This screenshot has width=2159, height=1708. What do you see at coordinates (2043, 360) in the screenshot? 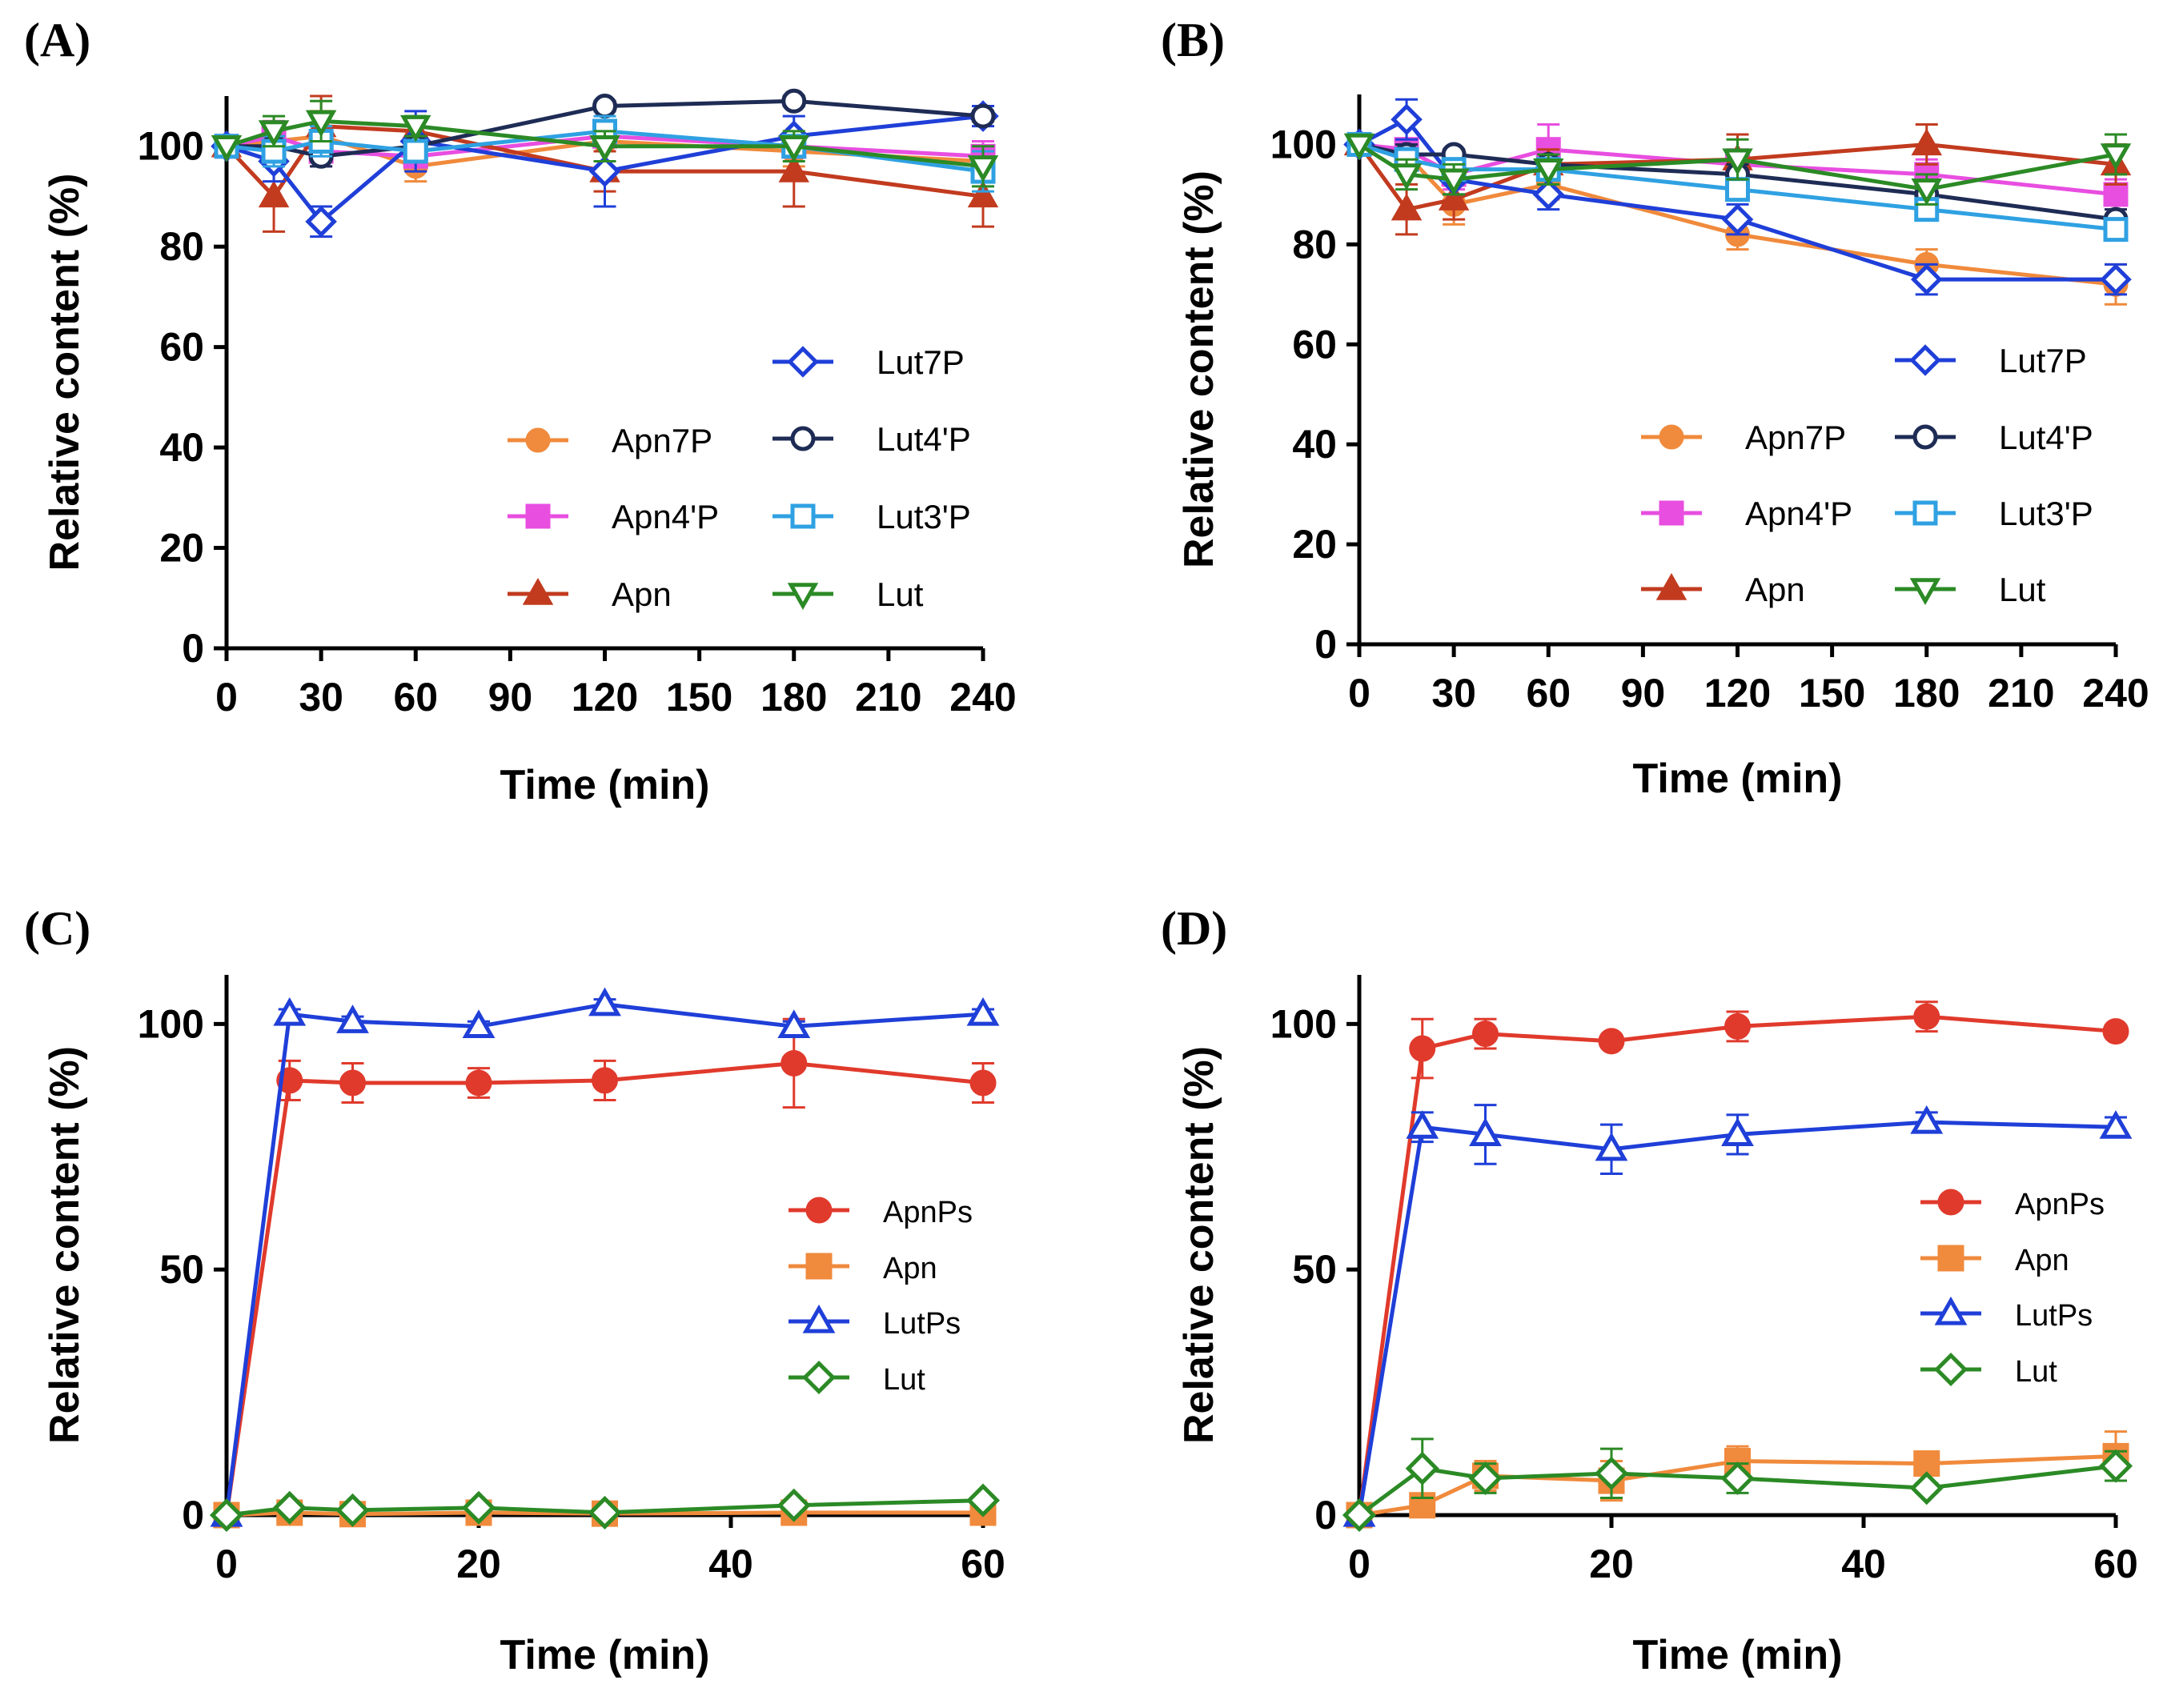
I see `legend-label: Lut7P` at bounding box center [2043, 360].